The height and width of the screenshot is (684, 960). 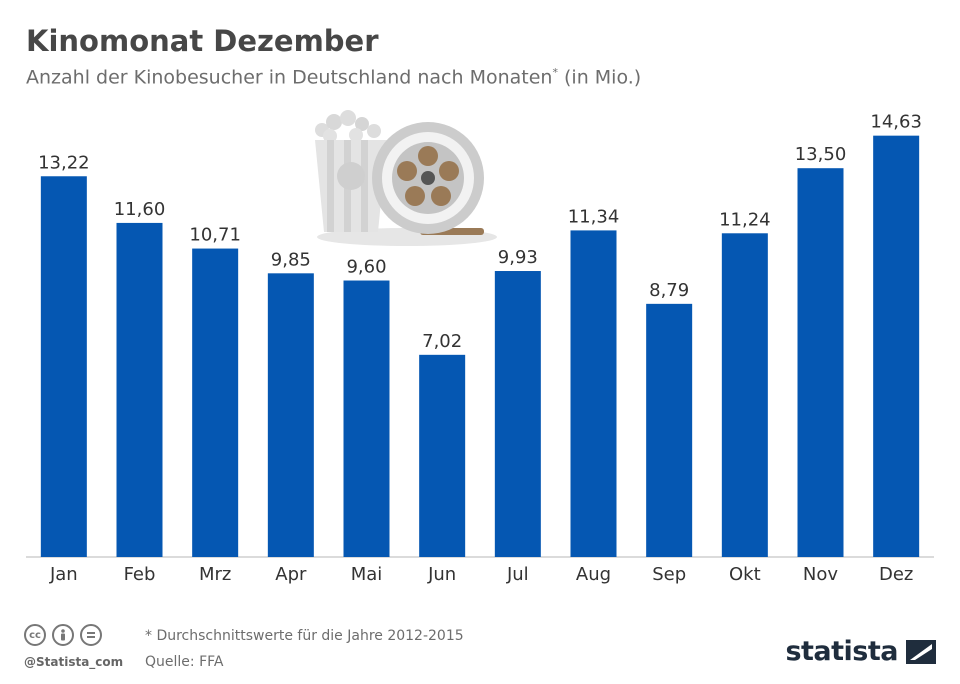 I want to click on bar-dez, so click(x=896, y=346).